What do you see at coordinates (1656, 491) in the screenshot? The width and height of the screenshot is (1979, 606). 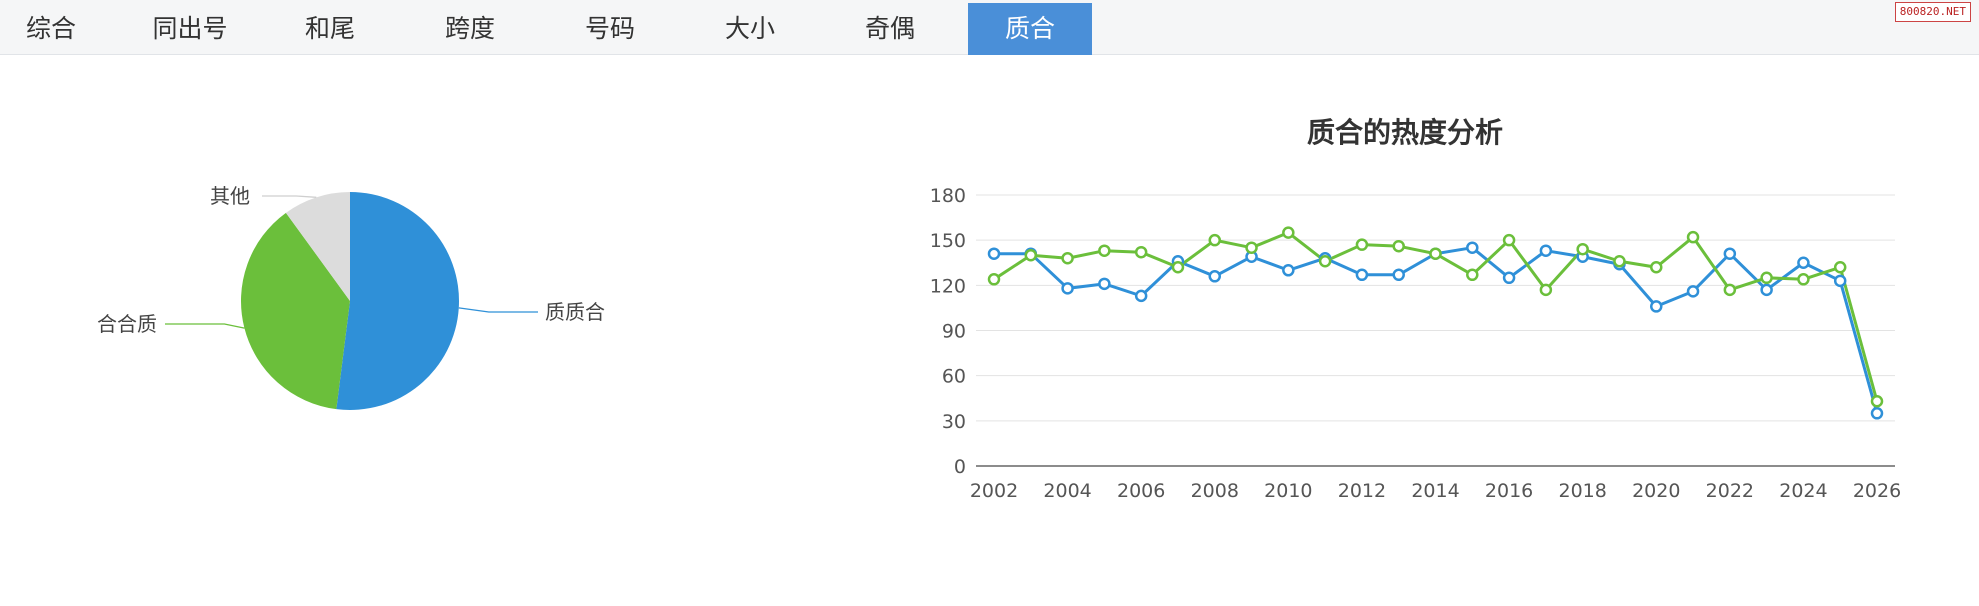 I see `x-tick-label: 2020` at bounding box center [1656, 491].